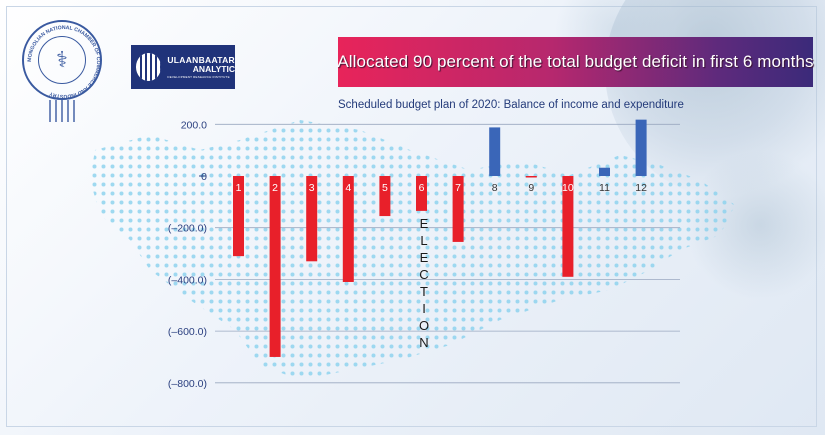 The image size is (825, 435). What do you see at coordinates (495, 188) in the screenshot?
I see `category-label: 8` at bounding box center [495, 188].